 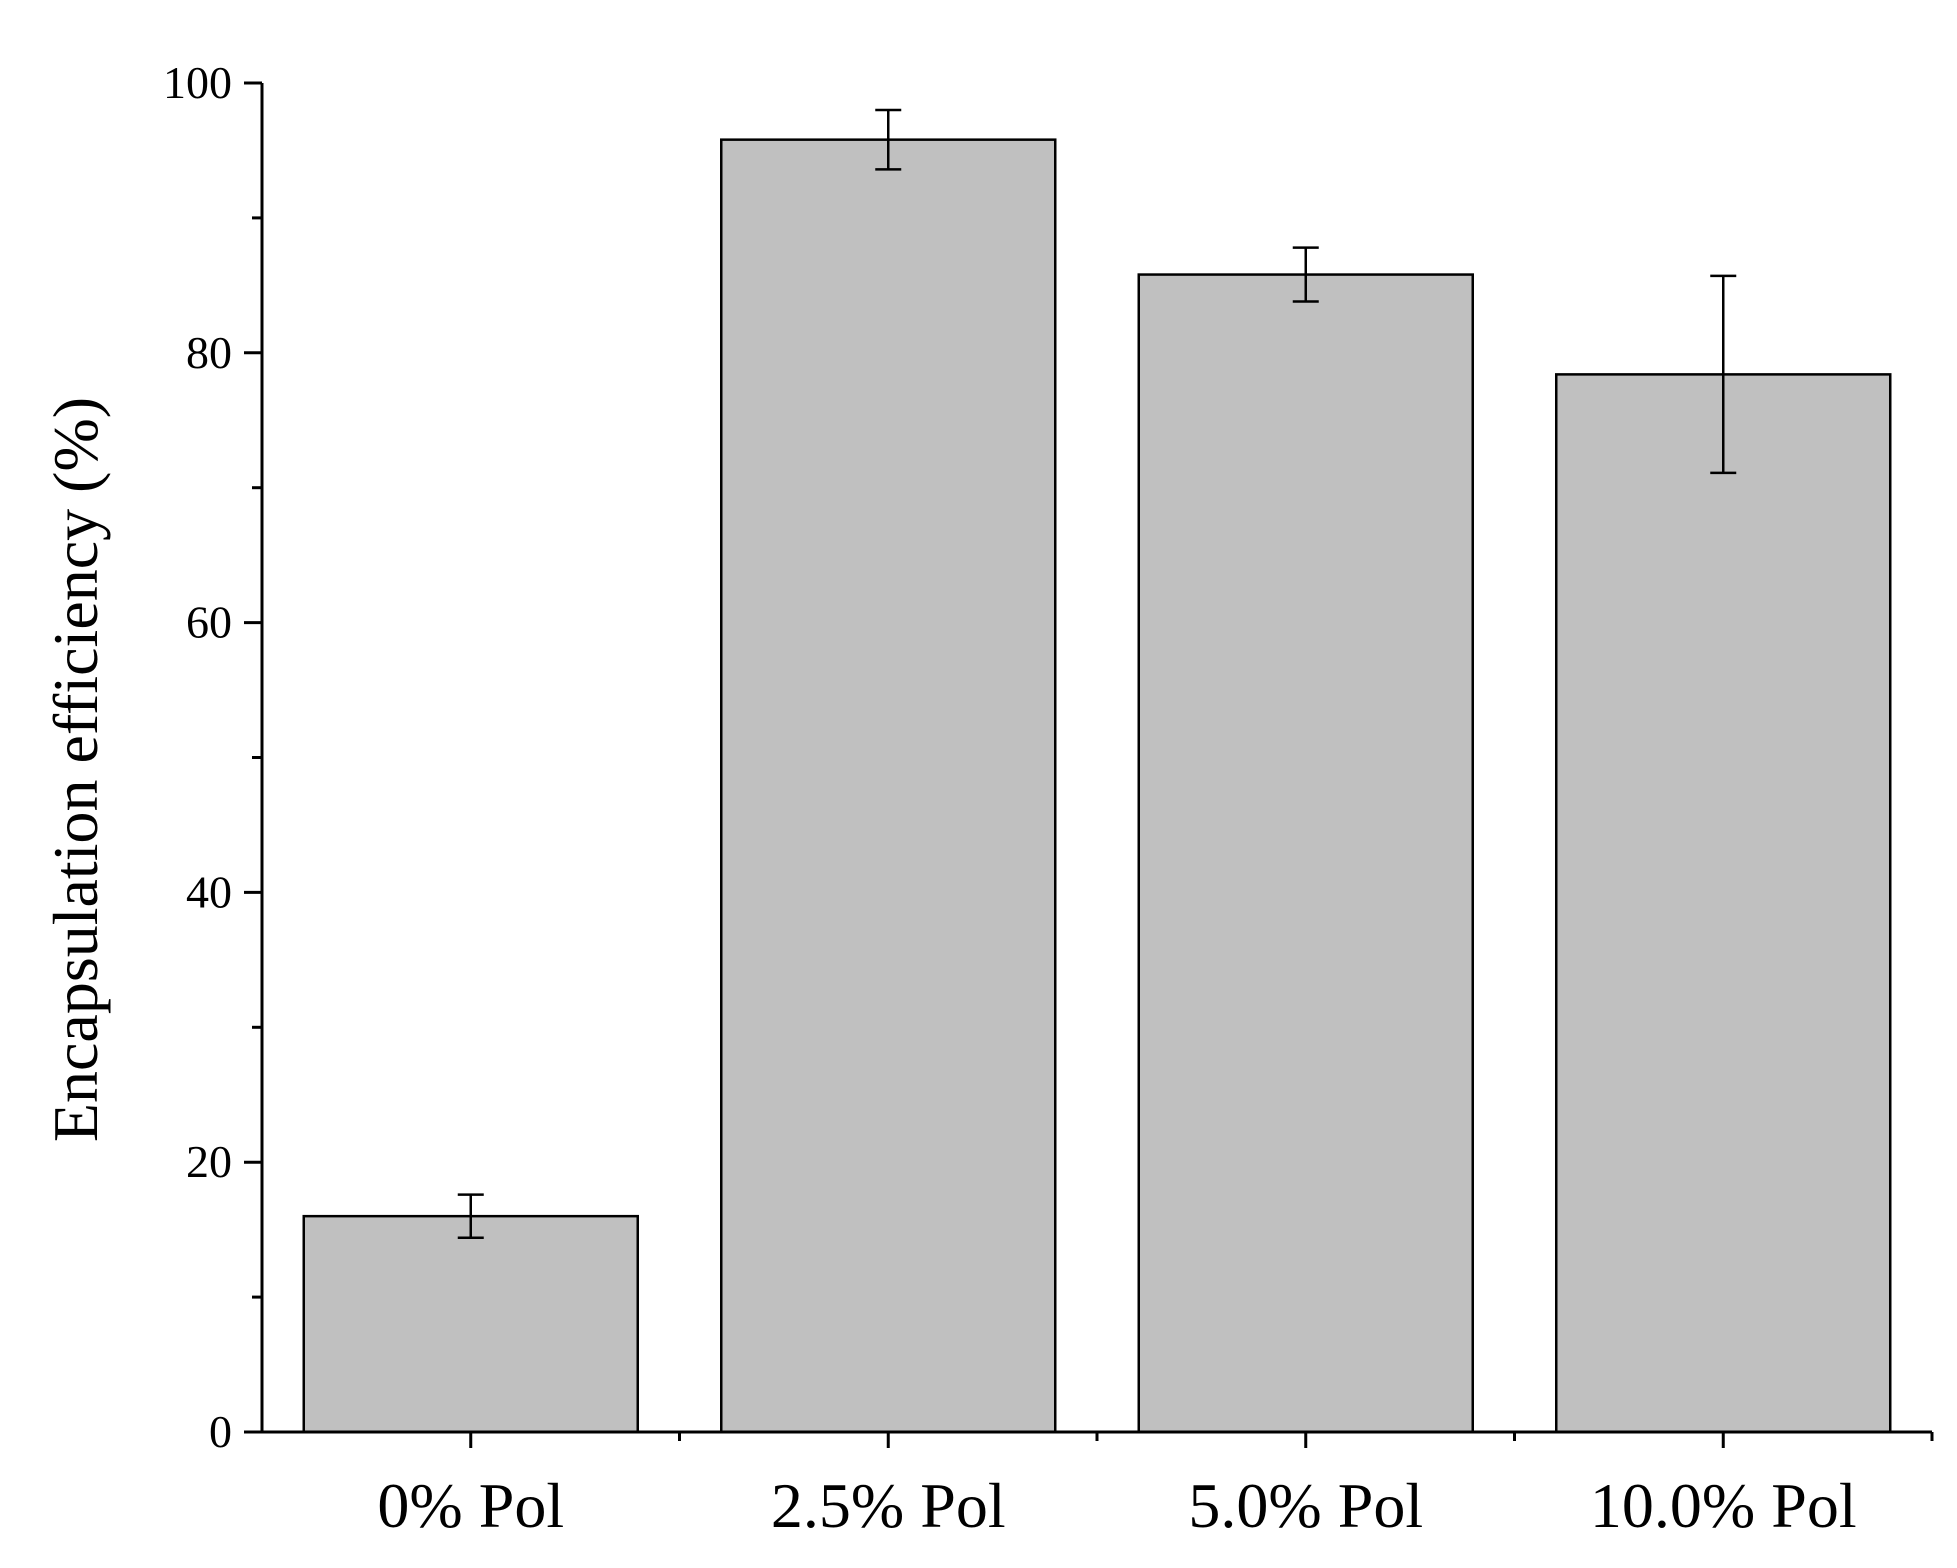 I want to click on x-tick-label-1: 2.5% Pol, so click(x=888, y=1505).